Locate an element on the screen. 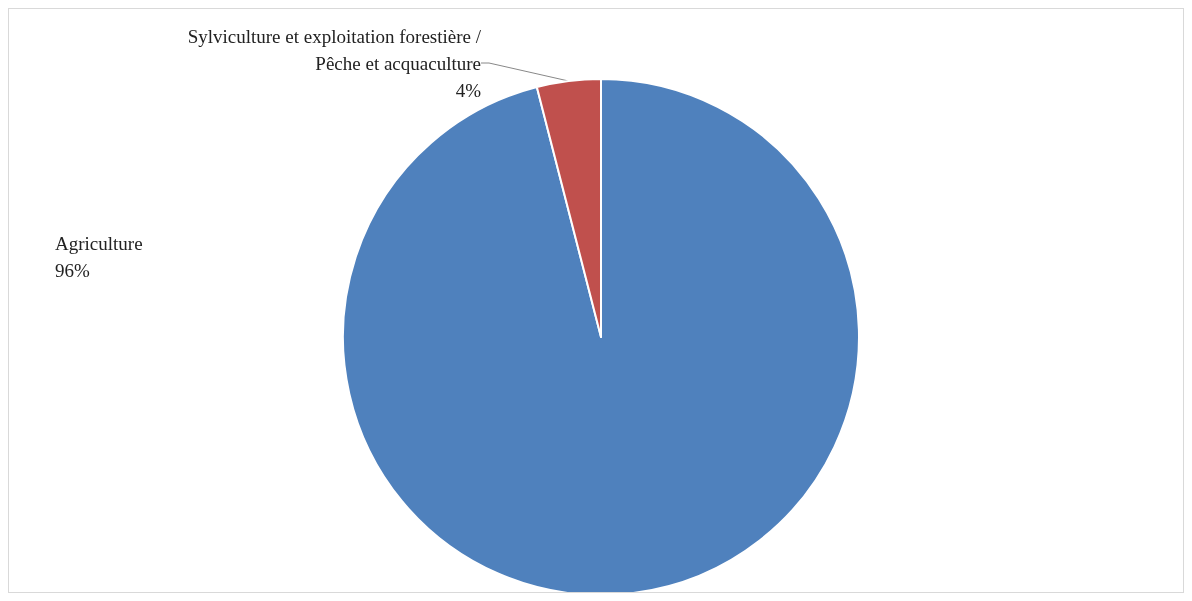  data-label: 96% is located at coordinates (72, 270).